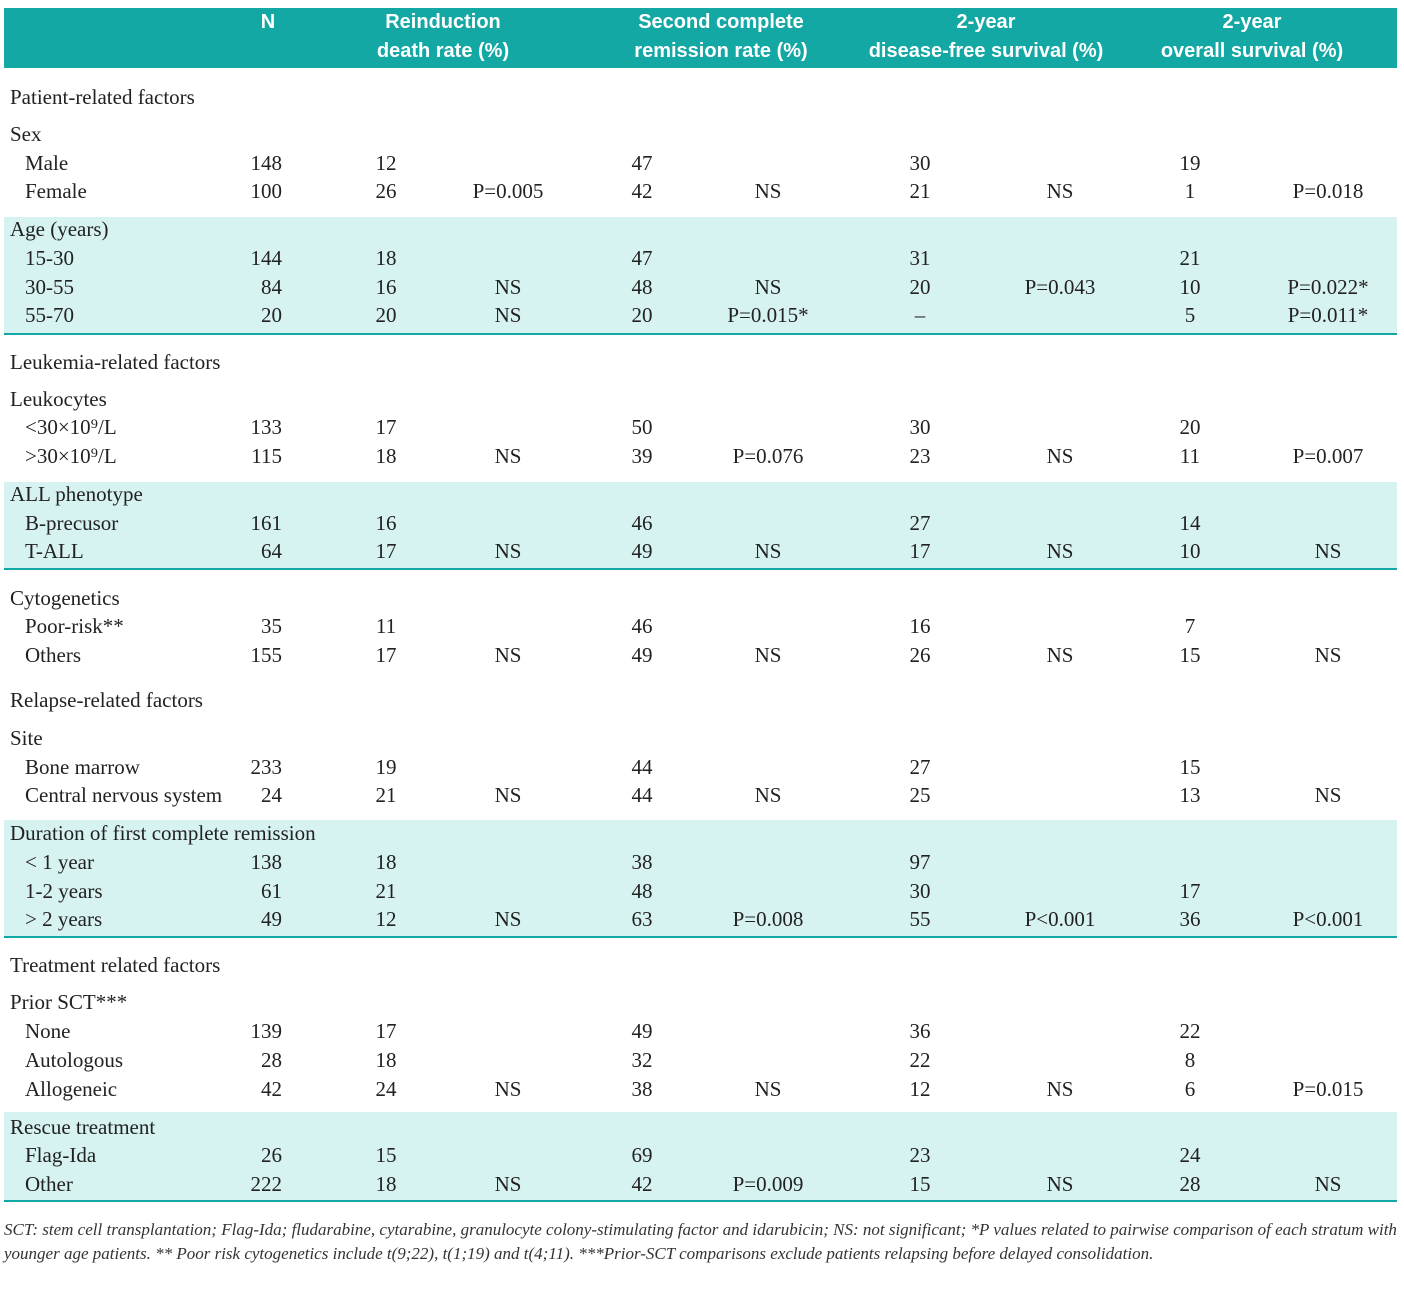  I want to click on cell: P=0.076, so click(768, 456).